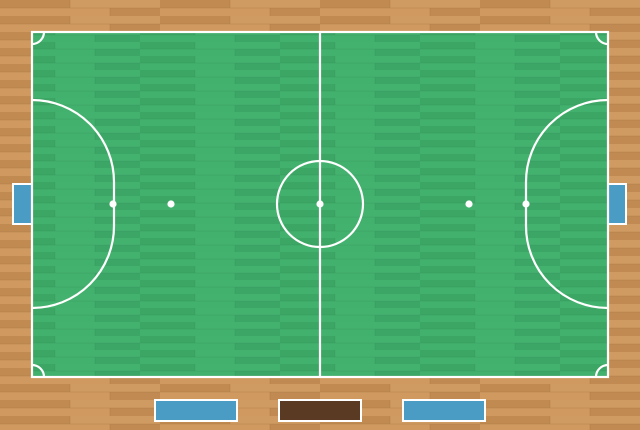 The width and height of the screenshot is (640, 430). I want to click on right-bench, so click(444, 410).